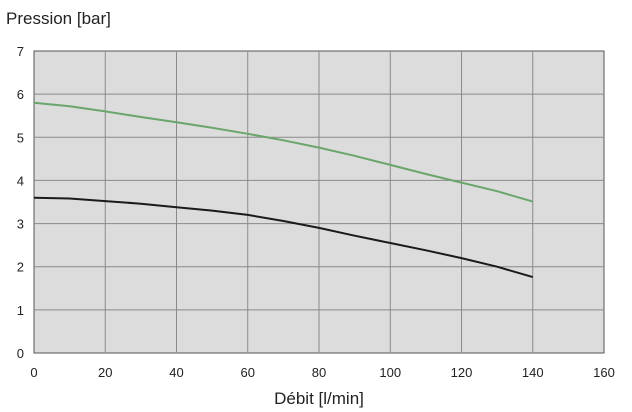 The image size is (632, 412). What do you see at coordinates (20, 51) in the screenshot?
I see `y-tick-label: 7` at bounding box center [20, 51].